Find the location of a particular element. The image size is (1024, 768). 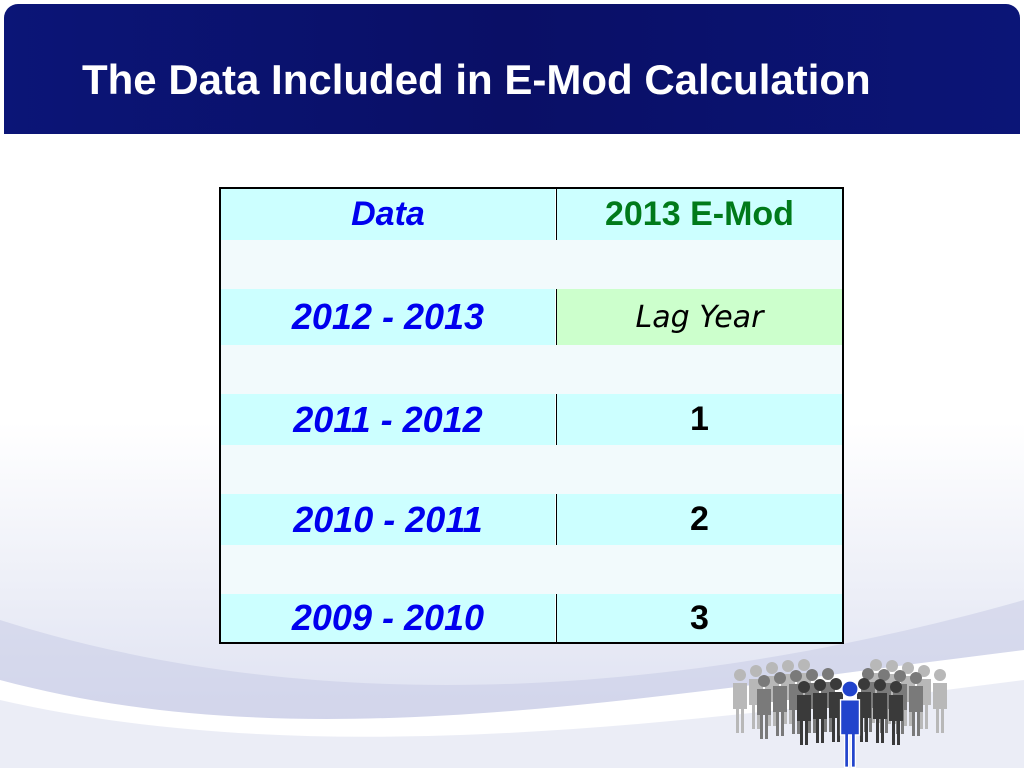

emod-cell: 1 is located at coordinates (699, 419).